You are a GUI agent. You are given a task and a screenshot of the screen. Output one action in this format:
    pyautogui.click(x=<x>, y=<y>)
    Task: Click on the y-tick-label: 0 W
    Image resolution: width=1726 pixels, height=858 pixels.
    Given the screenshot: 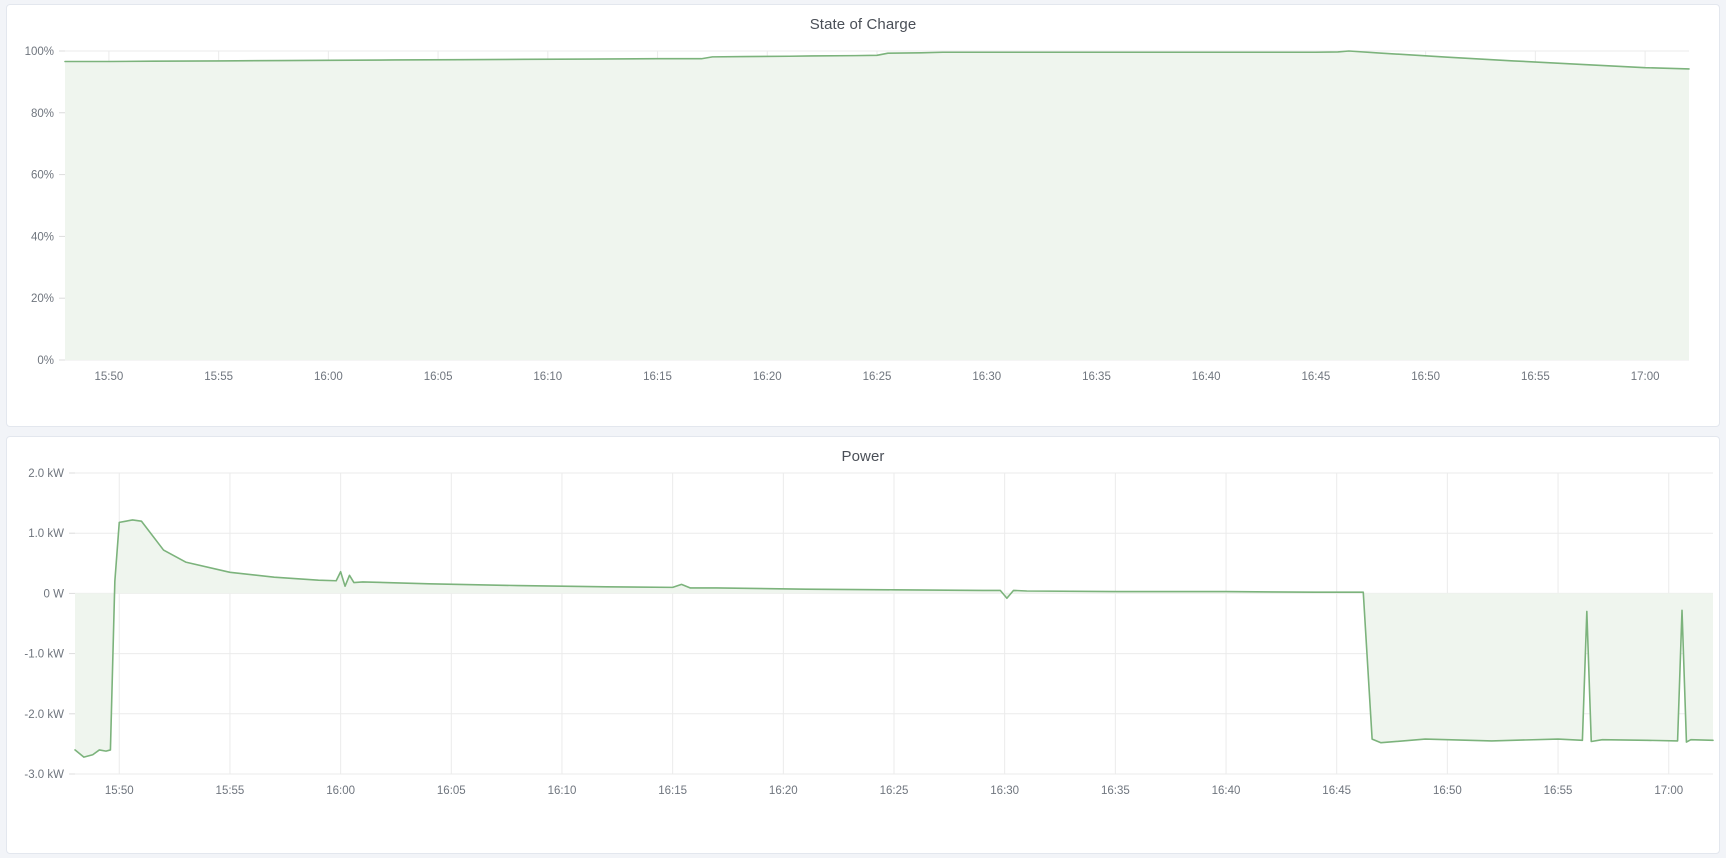 What is the action you would take?
    pyautogui.click(x=54, y=594)
    